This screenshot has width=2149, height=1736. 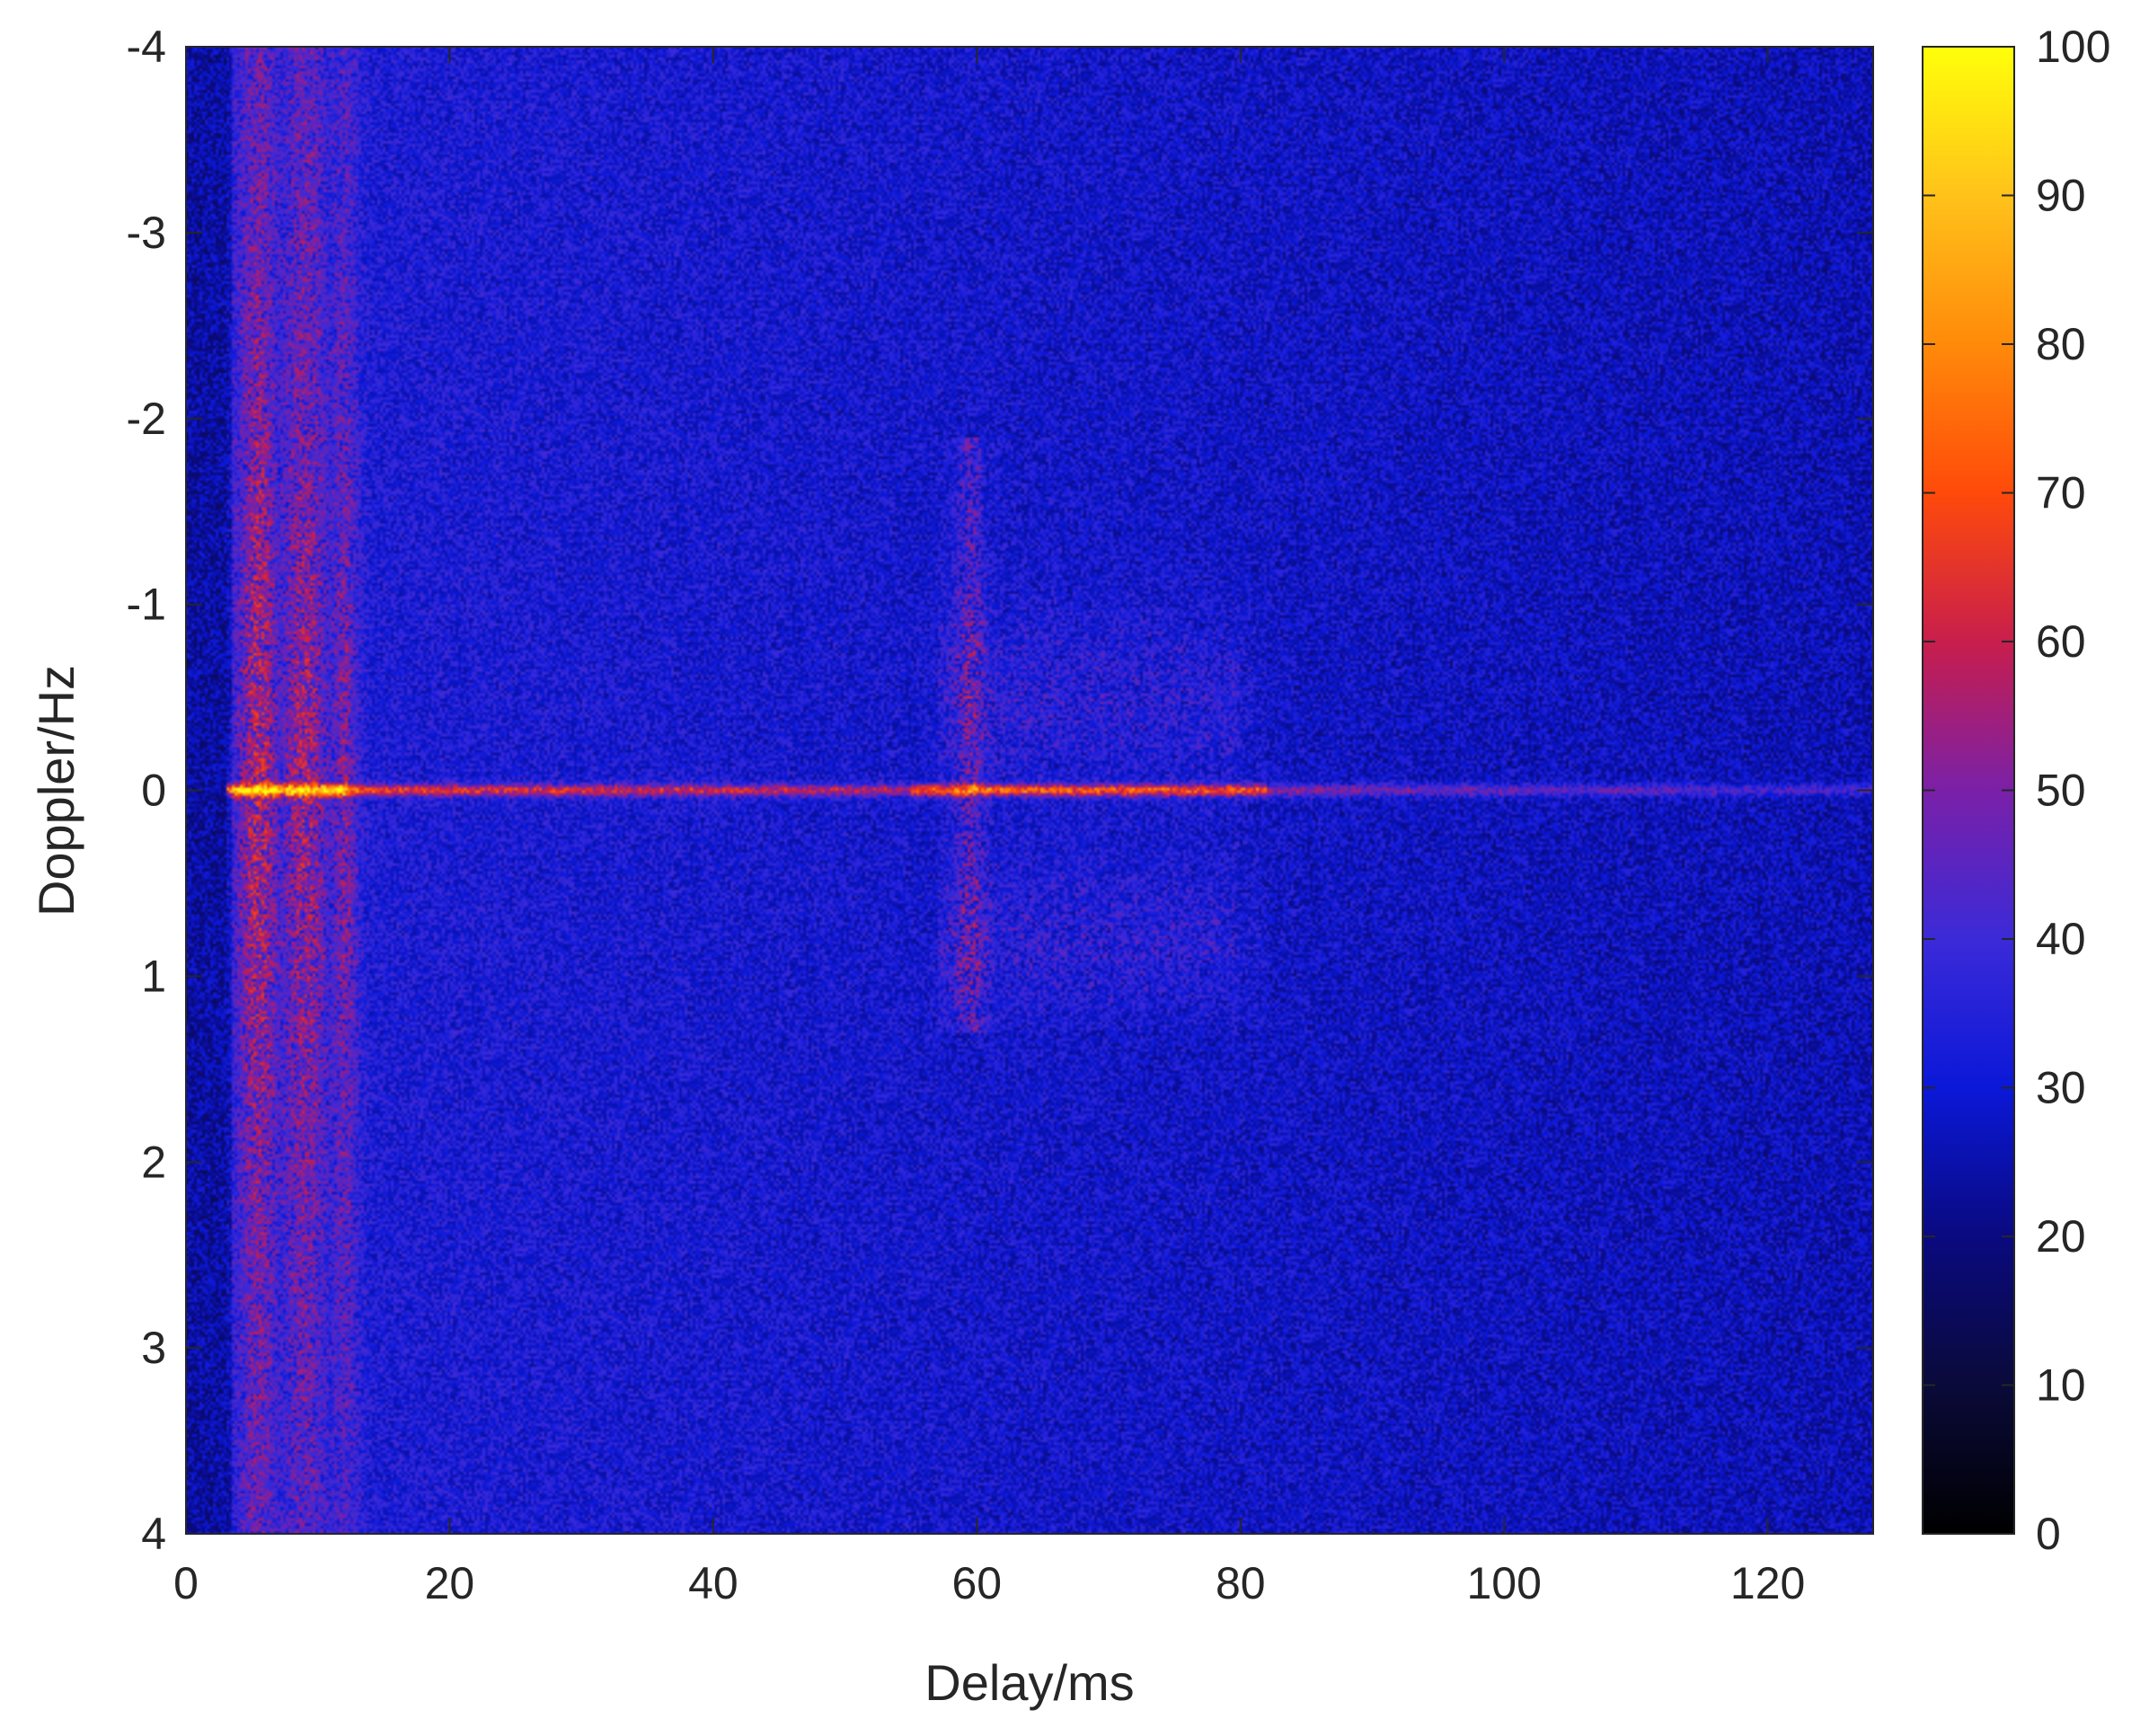 I want to click on x-tick-label: 20, so click(x=450, y=1583).